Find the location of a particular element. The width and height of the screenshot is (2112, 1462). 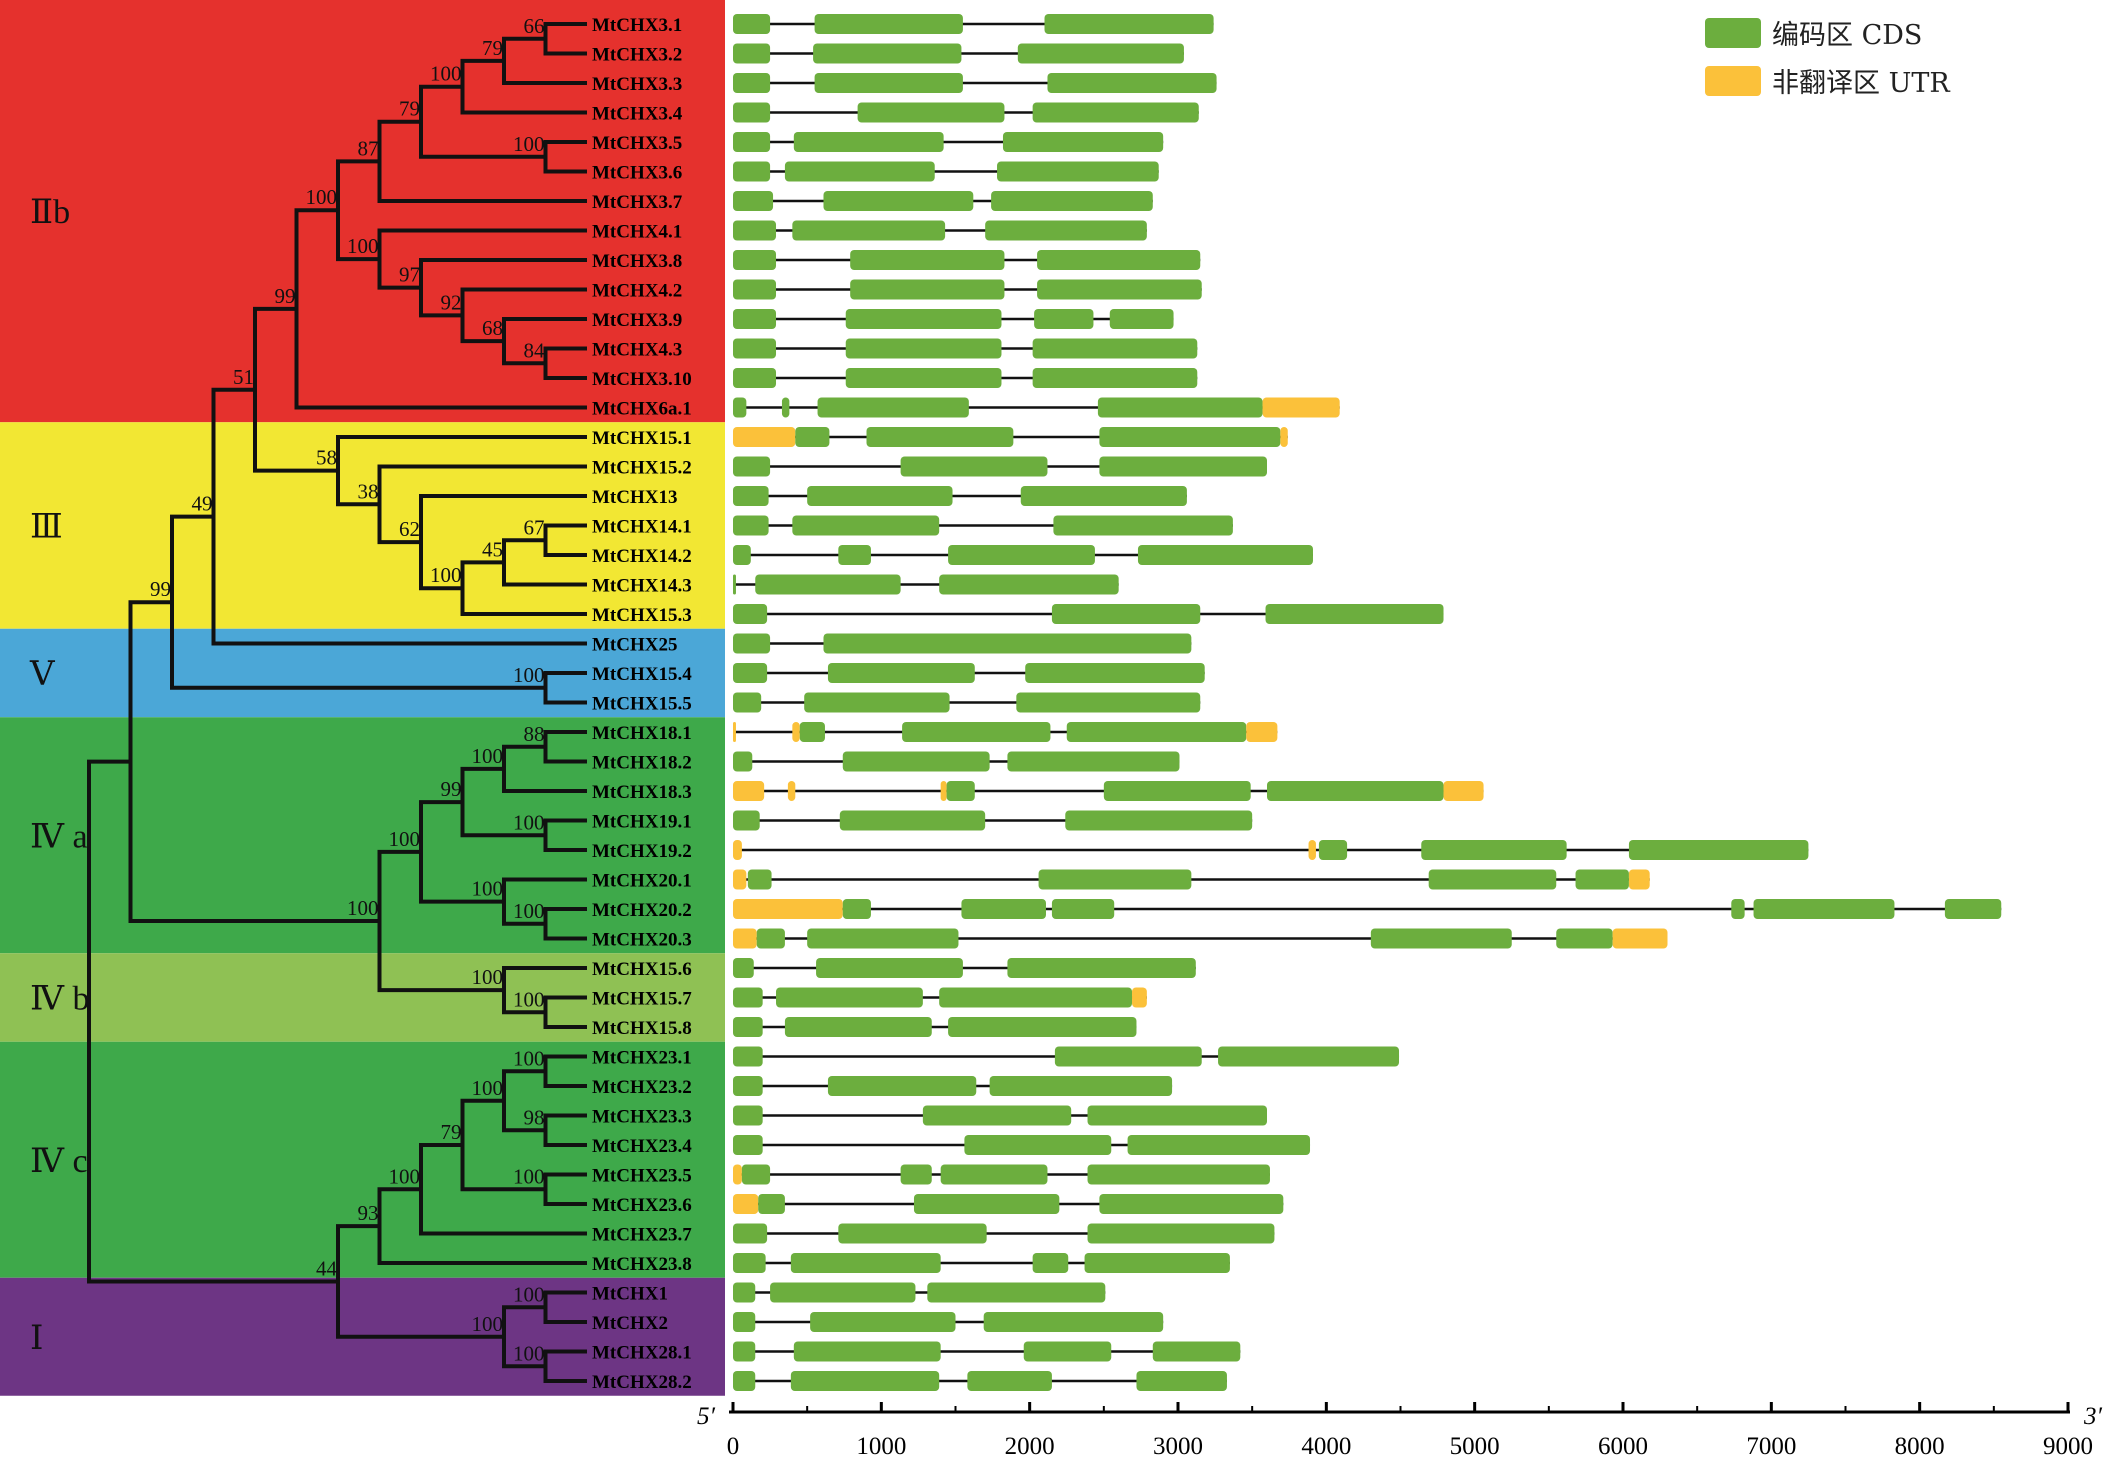

gene-label: MtCHX6a.1 is located at coordinates (642, 409).